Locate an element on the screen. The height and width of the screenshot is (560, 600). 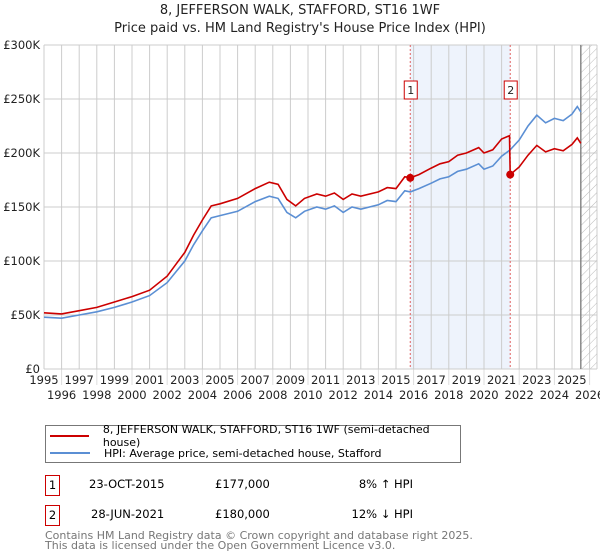
sale-hpi-diff: 8% ↑ HPI is located at coordinates (385, 484).